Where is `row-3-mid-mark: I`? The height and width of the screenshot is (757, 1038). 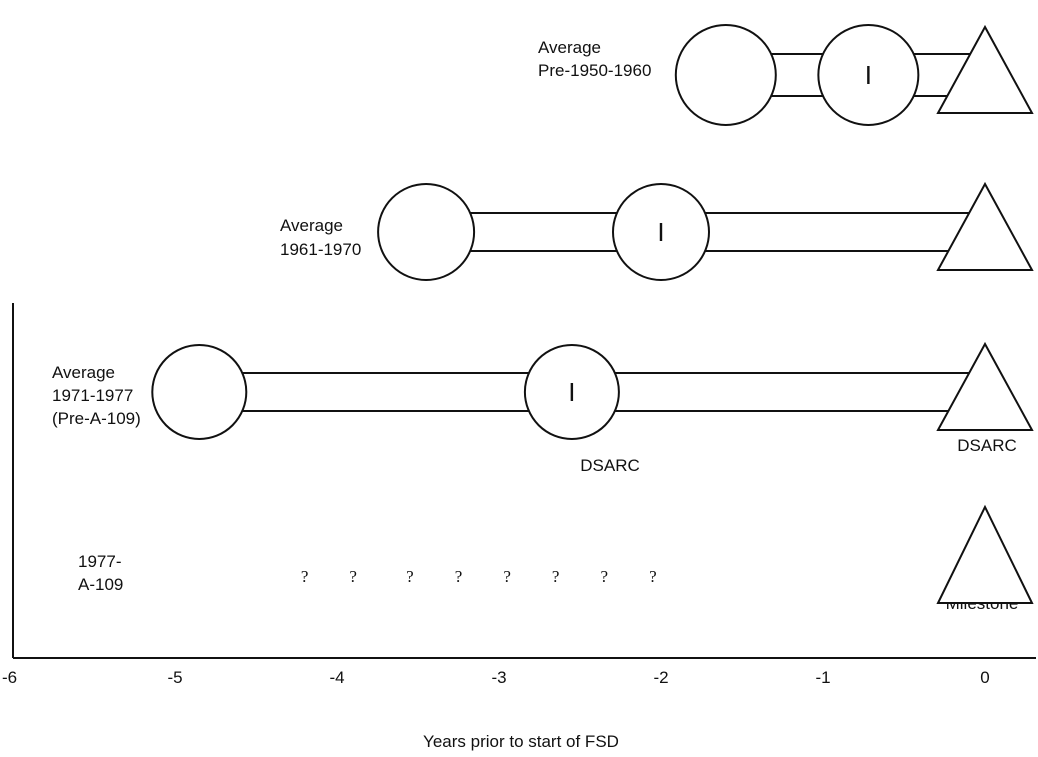 row-3-mid-mark: I is located at coordinates (571, 392).